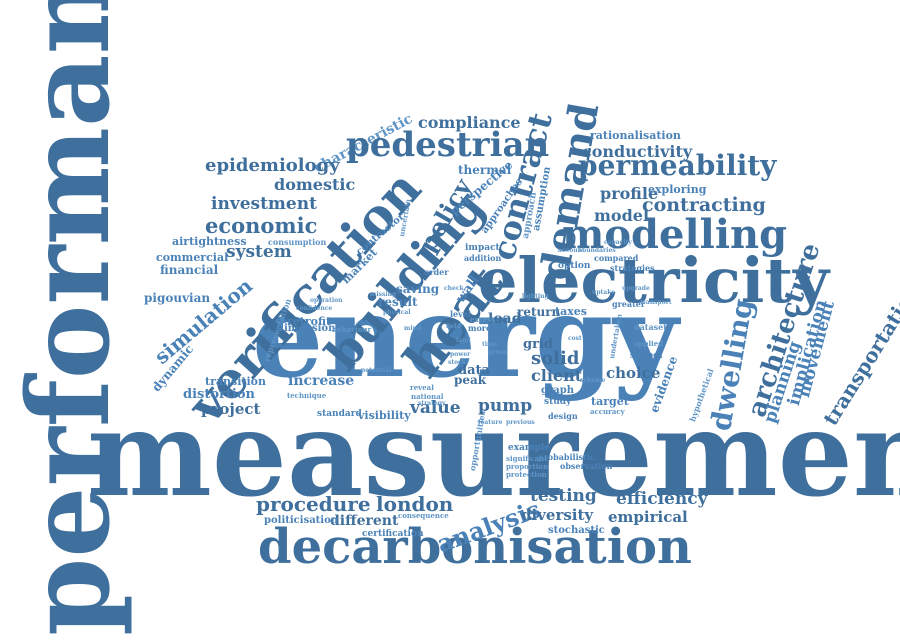 The width and height of the screenshot is (900, 642). I want to click on word-capacity: capacity, so click(618, 242).